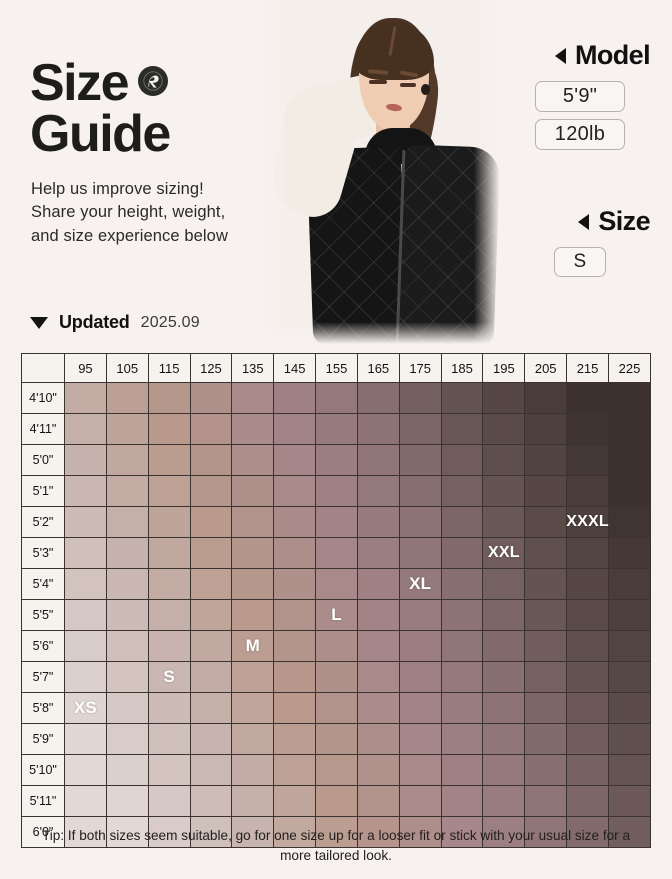  What do you see at coordinates (504, 553) in the screenshot?
I see `size-chart-cell: XXL` at bounding box center [504, 553].